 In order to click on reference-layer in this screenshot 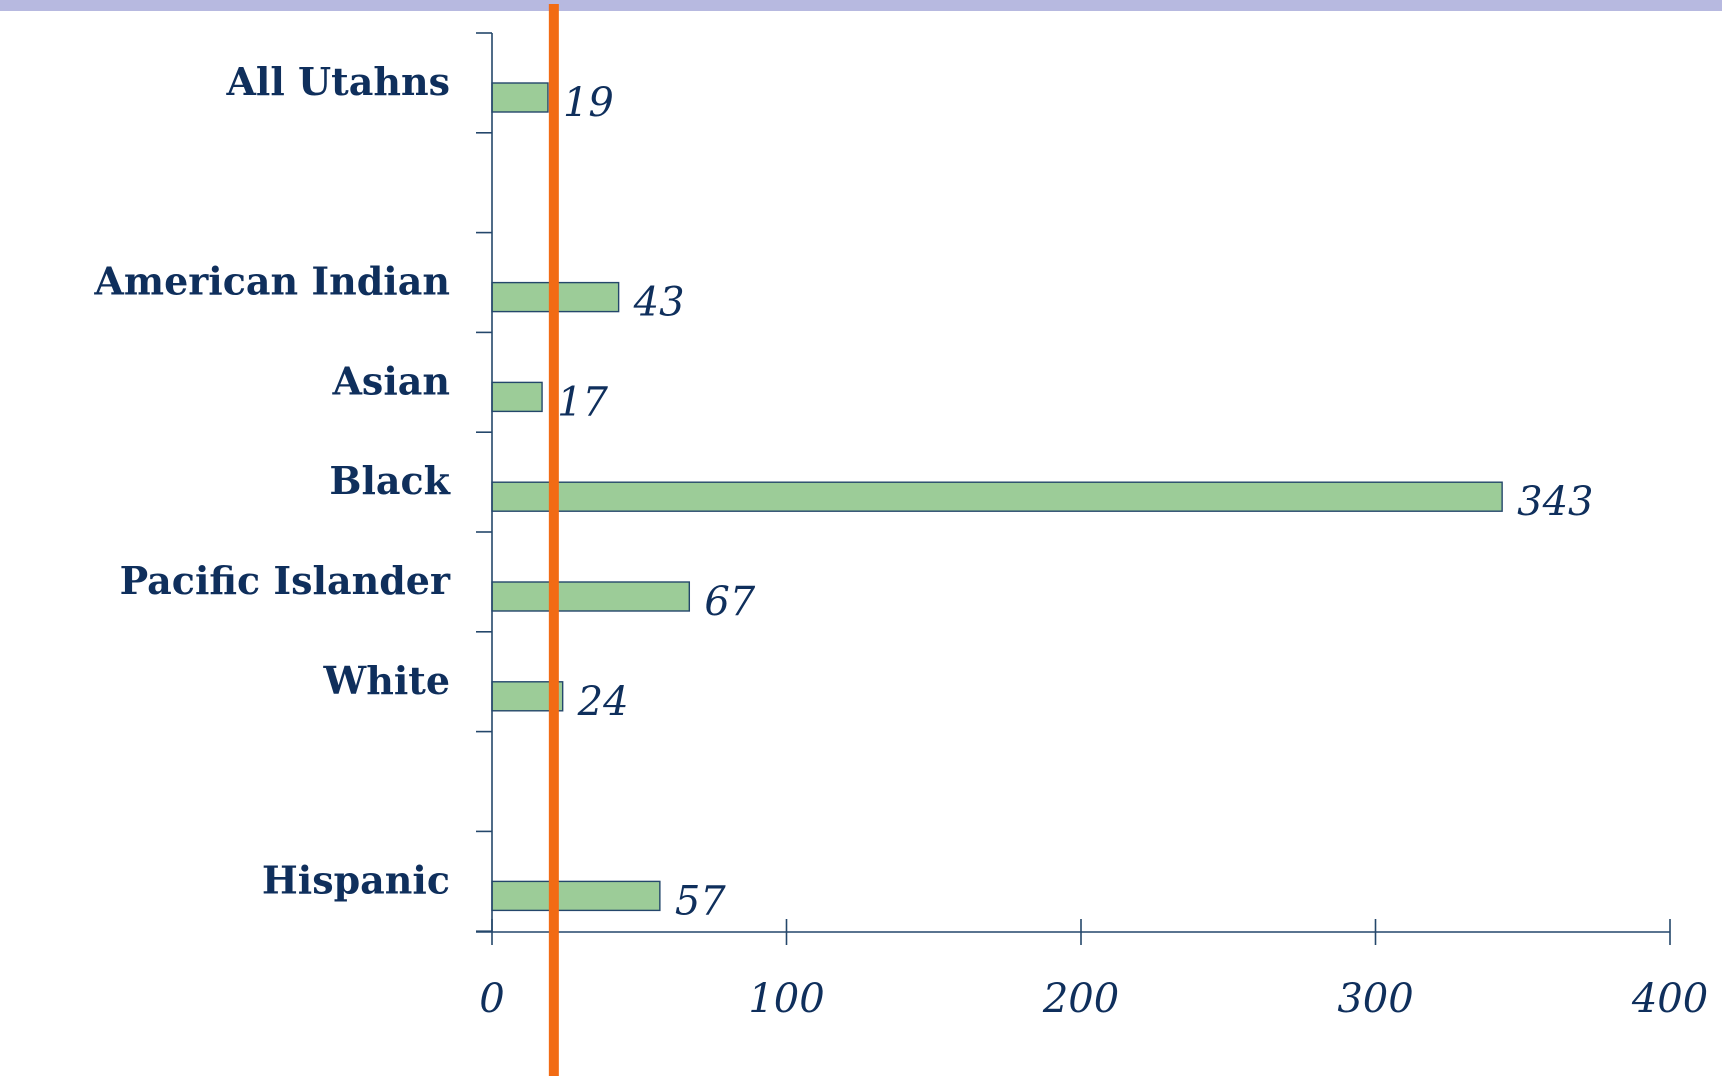, I will do `click(553, 540)`.